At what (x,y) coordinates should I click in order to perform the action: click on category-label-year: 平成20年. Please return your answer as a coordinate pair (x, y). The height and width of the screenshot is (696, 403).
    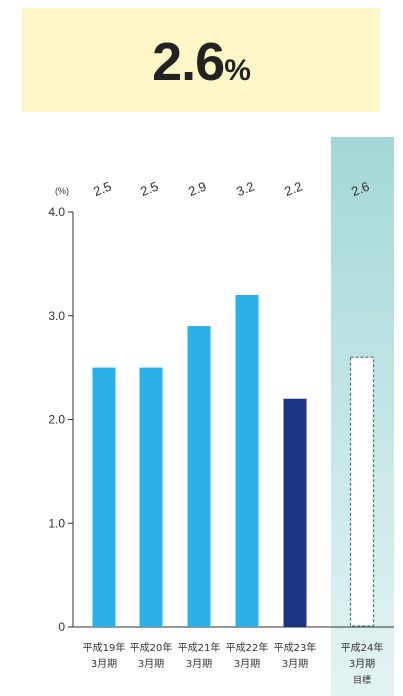
    Looking at the image, I should click on (151, 647).